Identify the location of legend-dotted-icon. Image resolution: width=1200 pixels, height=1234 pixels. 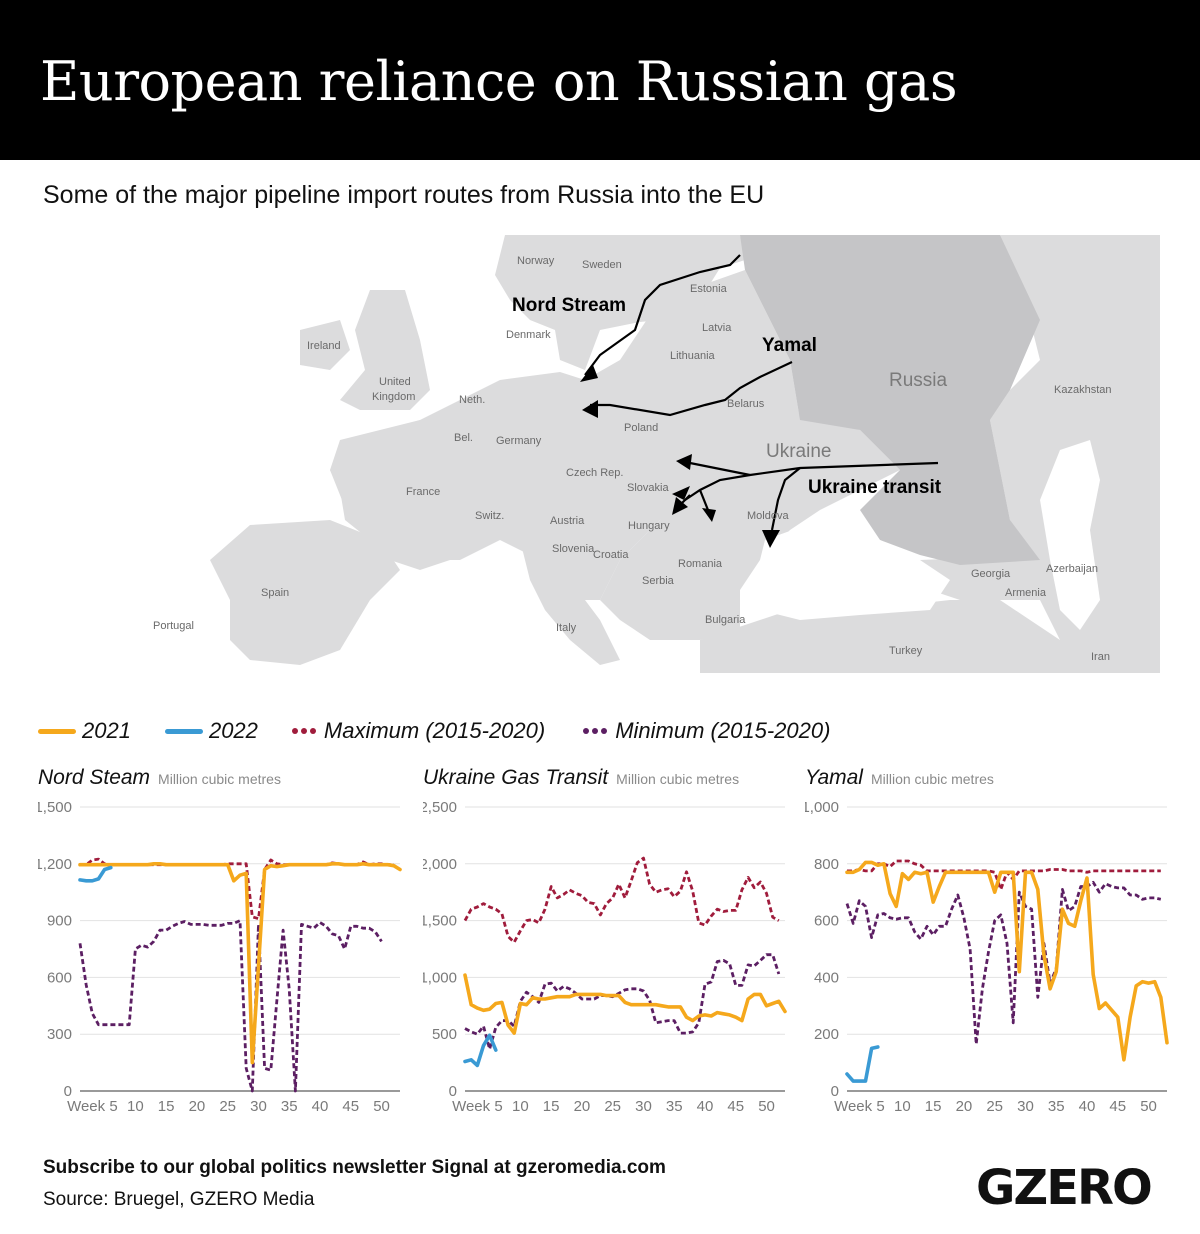
(596, 731).